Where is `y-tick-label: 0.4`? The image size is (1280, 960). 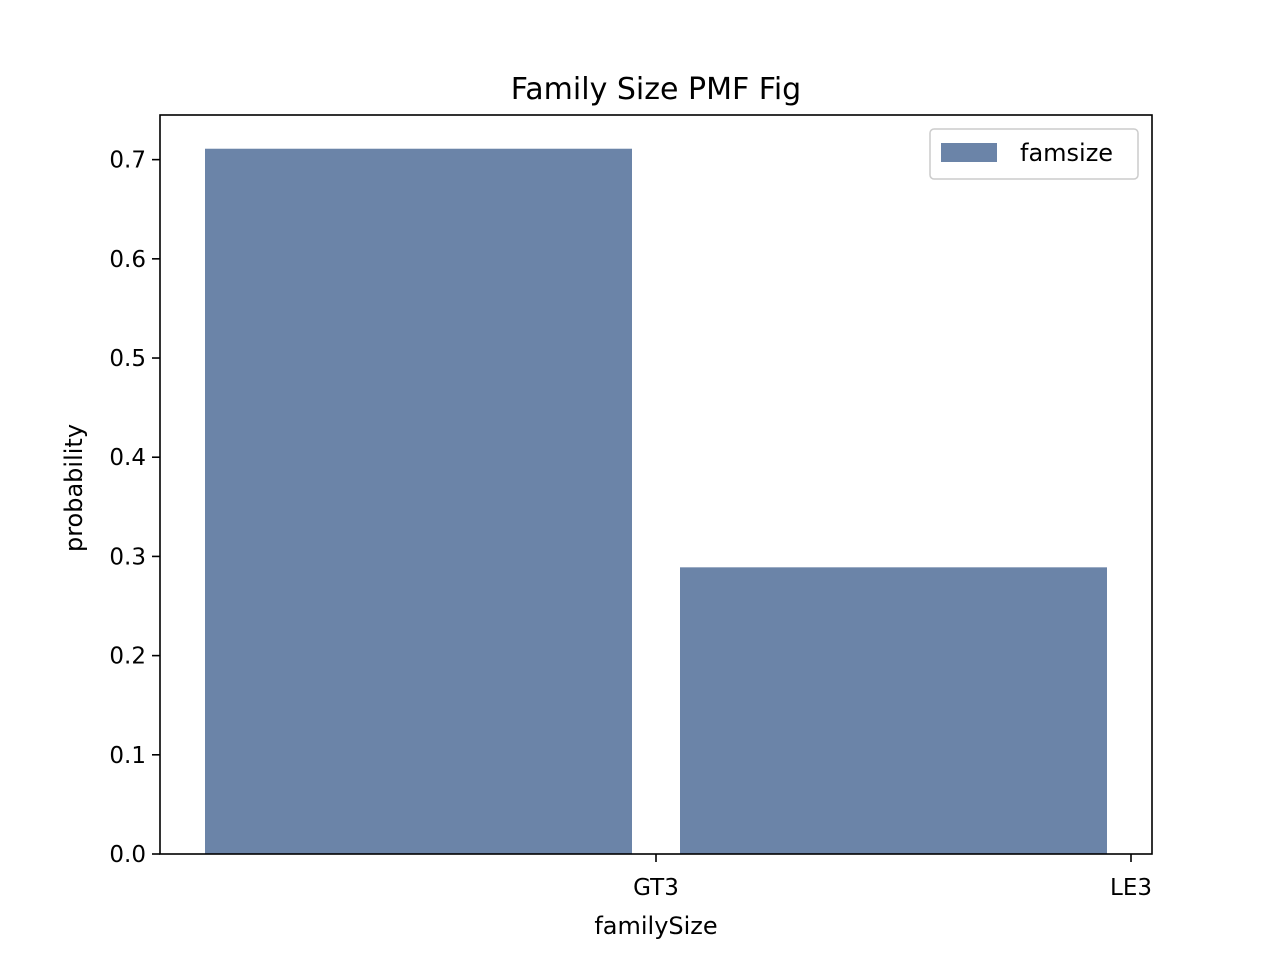 y-tick-label: 0.4 is located at coordinates (127, 458).